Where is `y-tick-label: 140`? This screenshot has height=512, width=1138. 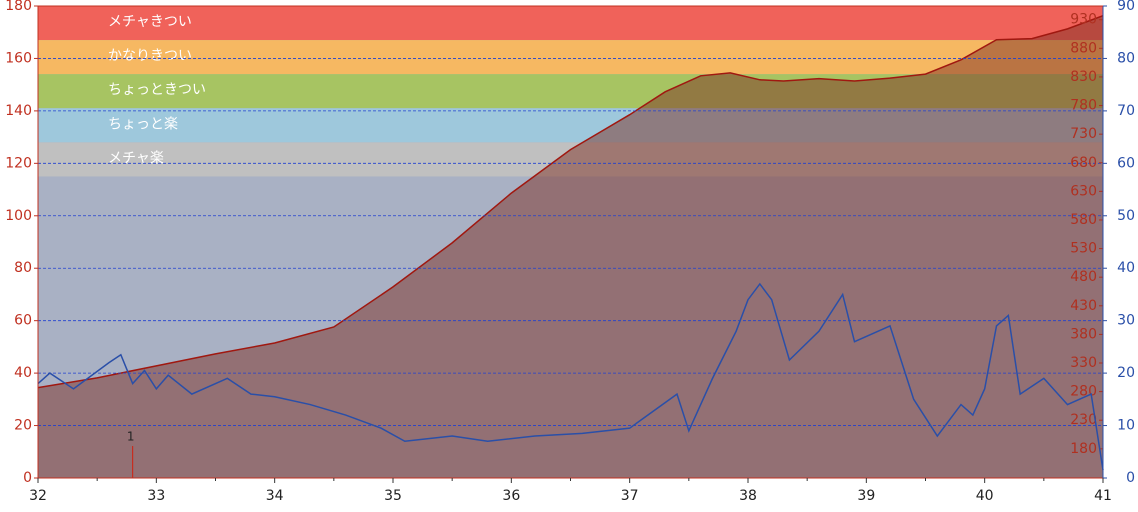 y-tick-label: 140 is located at coordinates (18, 111).